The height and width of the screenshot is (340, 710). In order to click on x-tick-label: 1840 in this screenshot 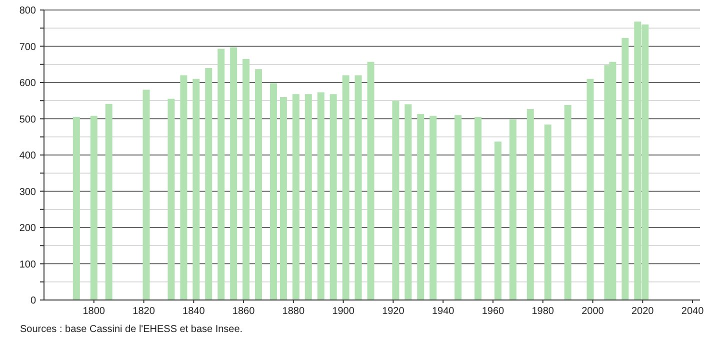, I will do `click(194, 311)`.